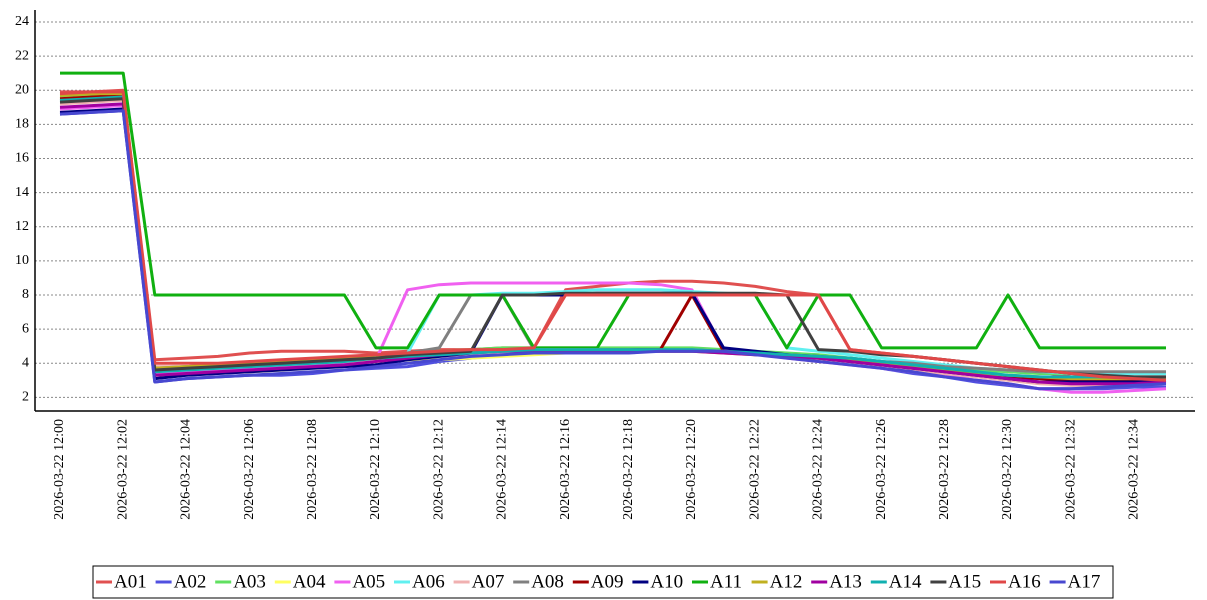 The height and width of the screenshot is (600, 1207). I want to click on x-tick-label: 2026-03-22 12:24, so click(818, 469).